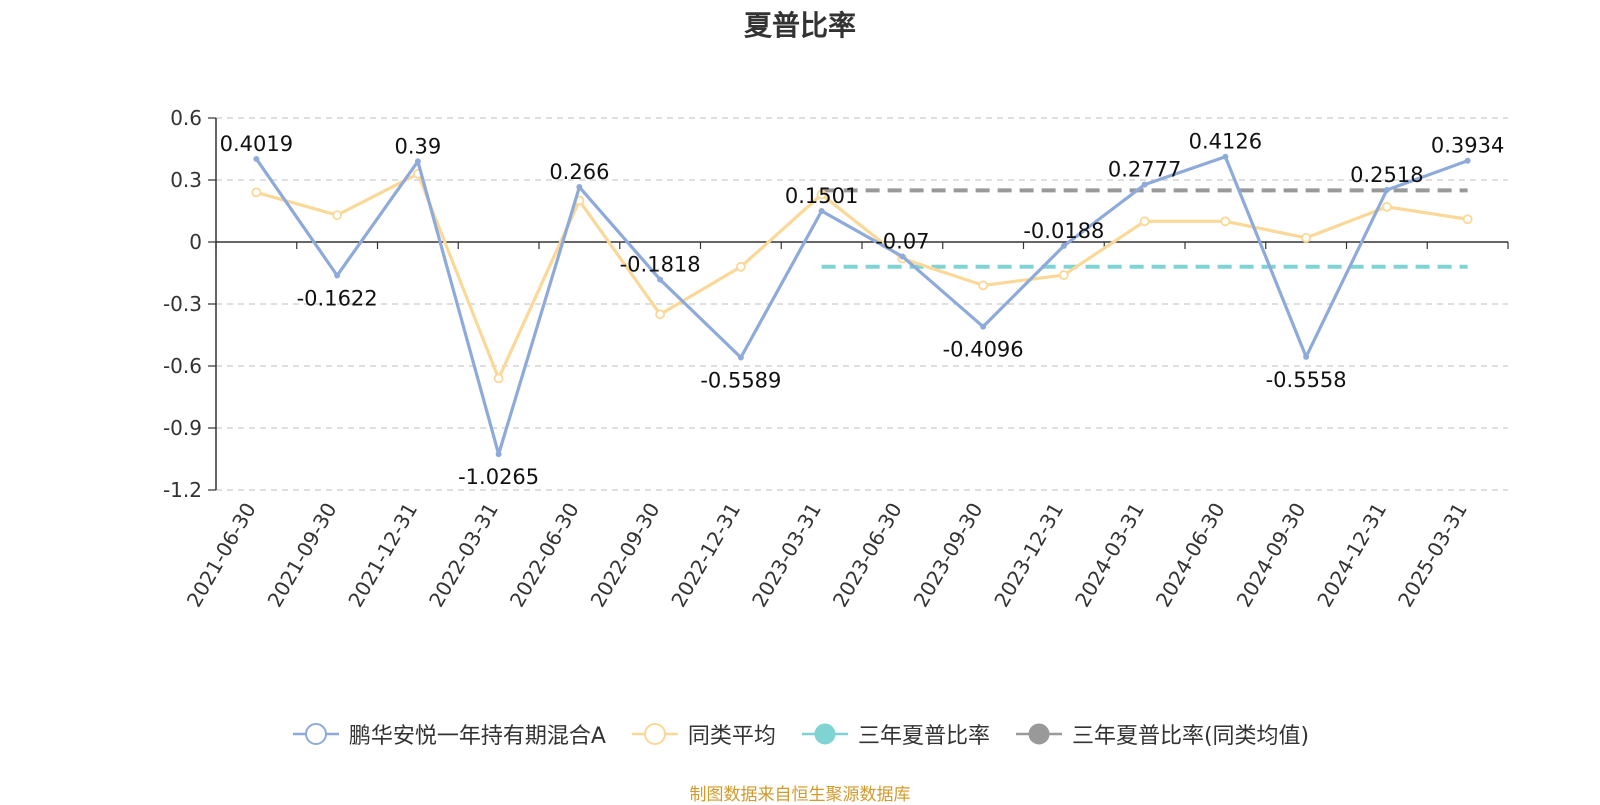 The width and height of the screenshot is (1600, 805). Describe the element at coordinates (1467, 146) in the screenshot. I see `data-label: 0.3934` at that location.